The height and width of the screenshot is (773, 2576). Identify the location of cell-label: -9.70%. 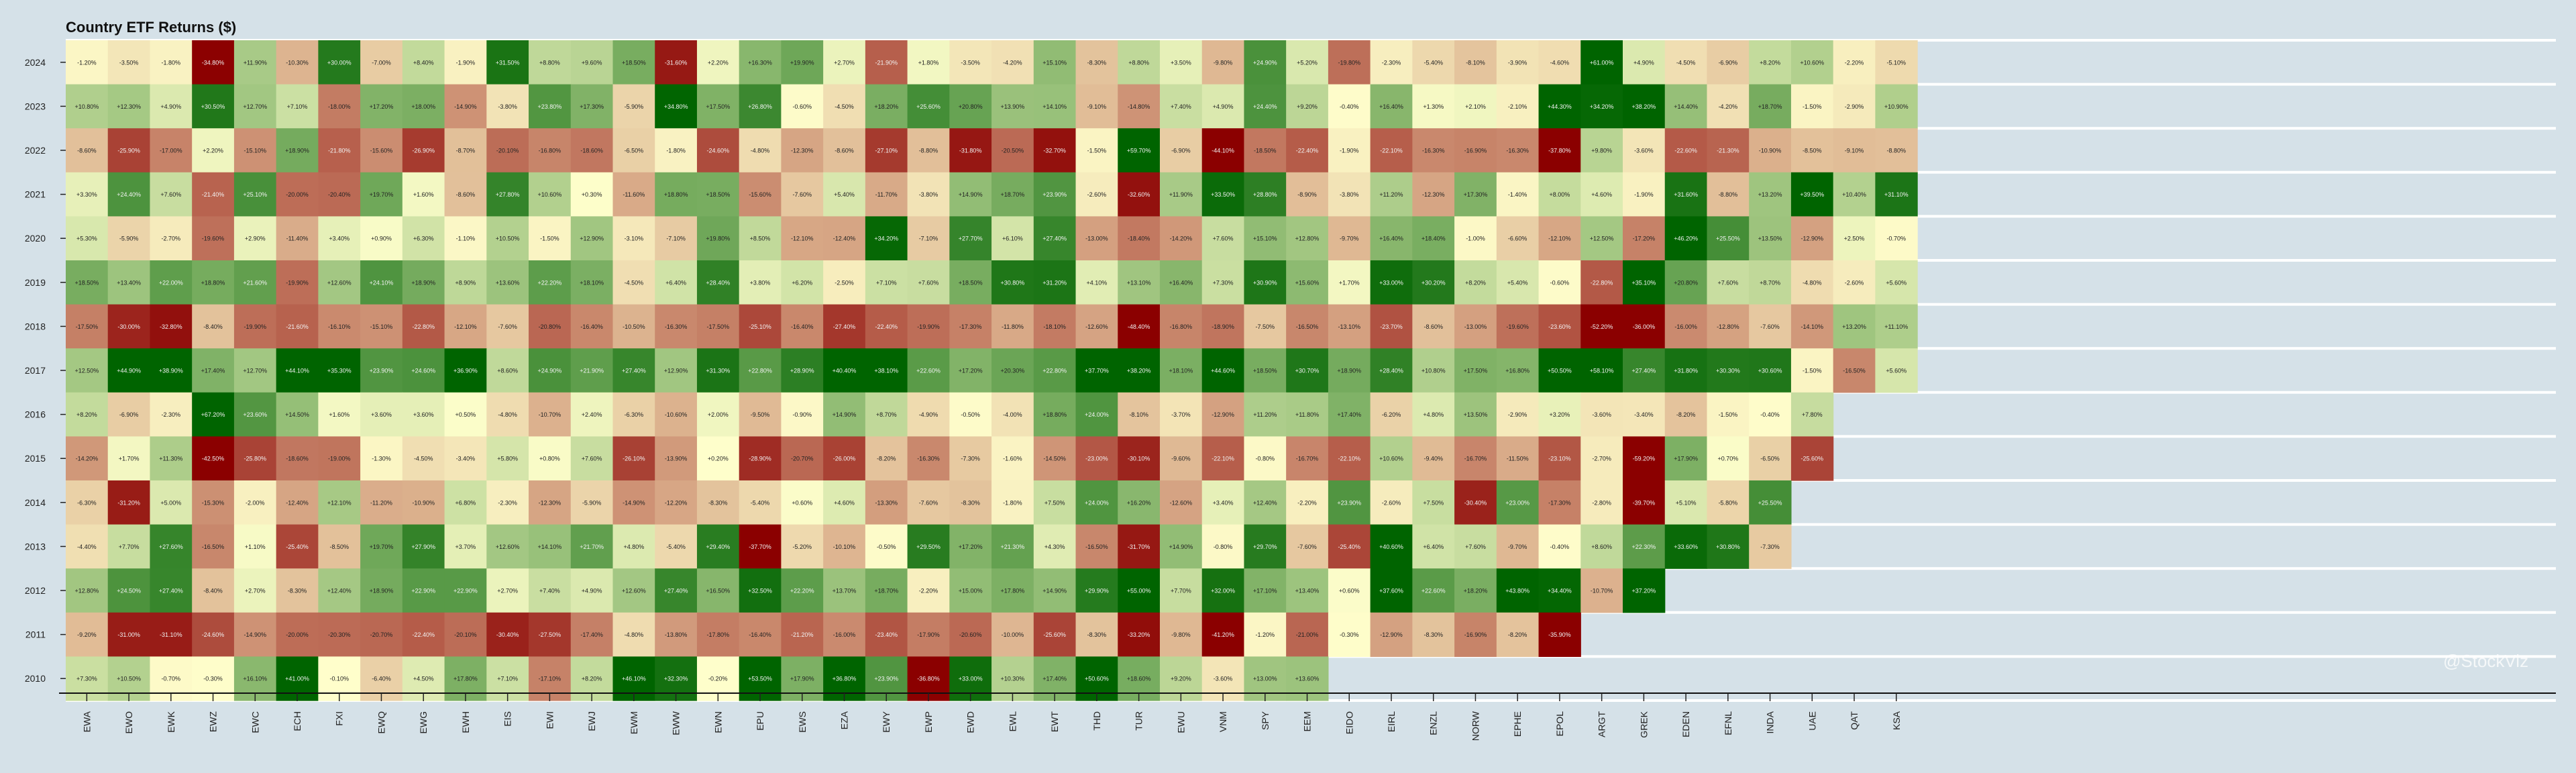
(1517, 547).